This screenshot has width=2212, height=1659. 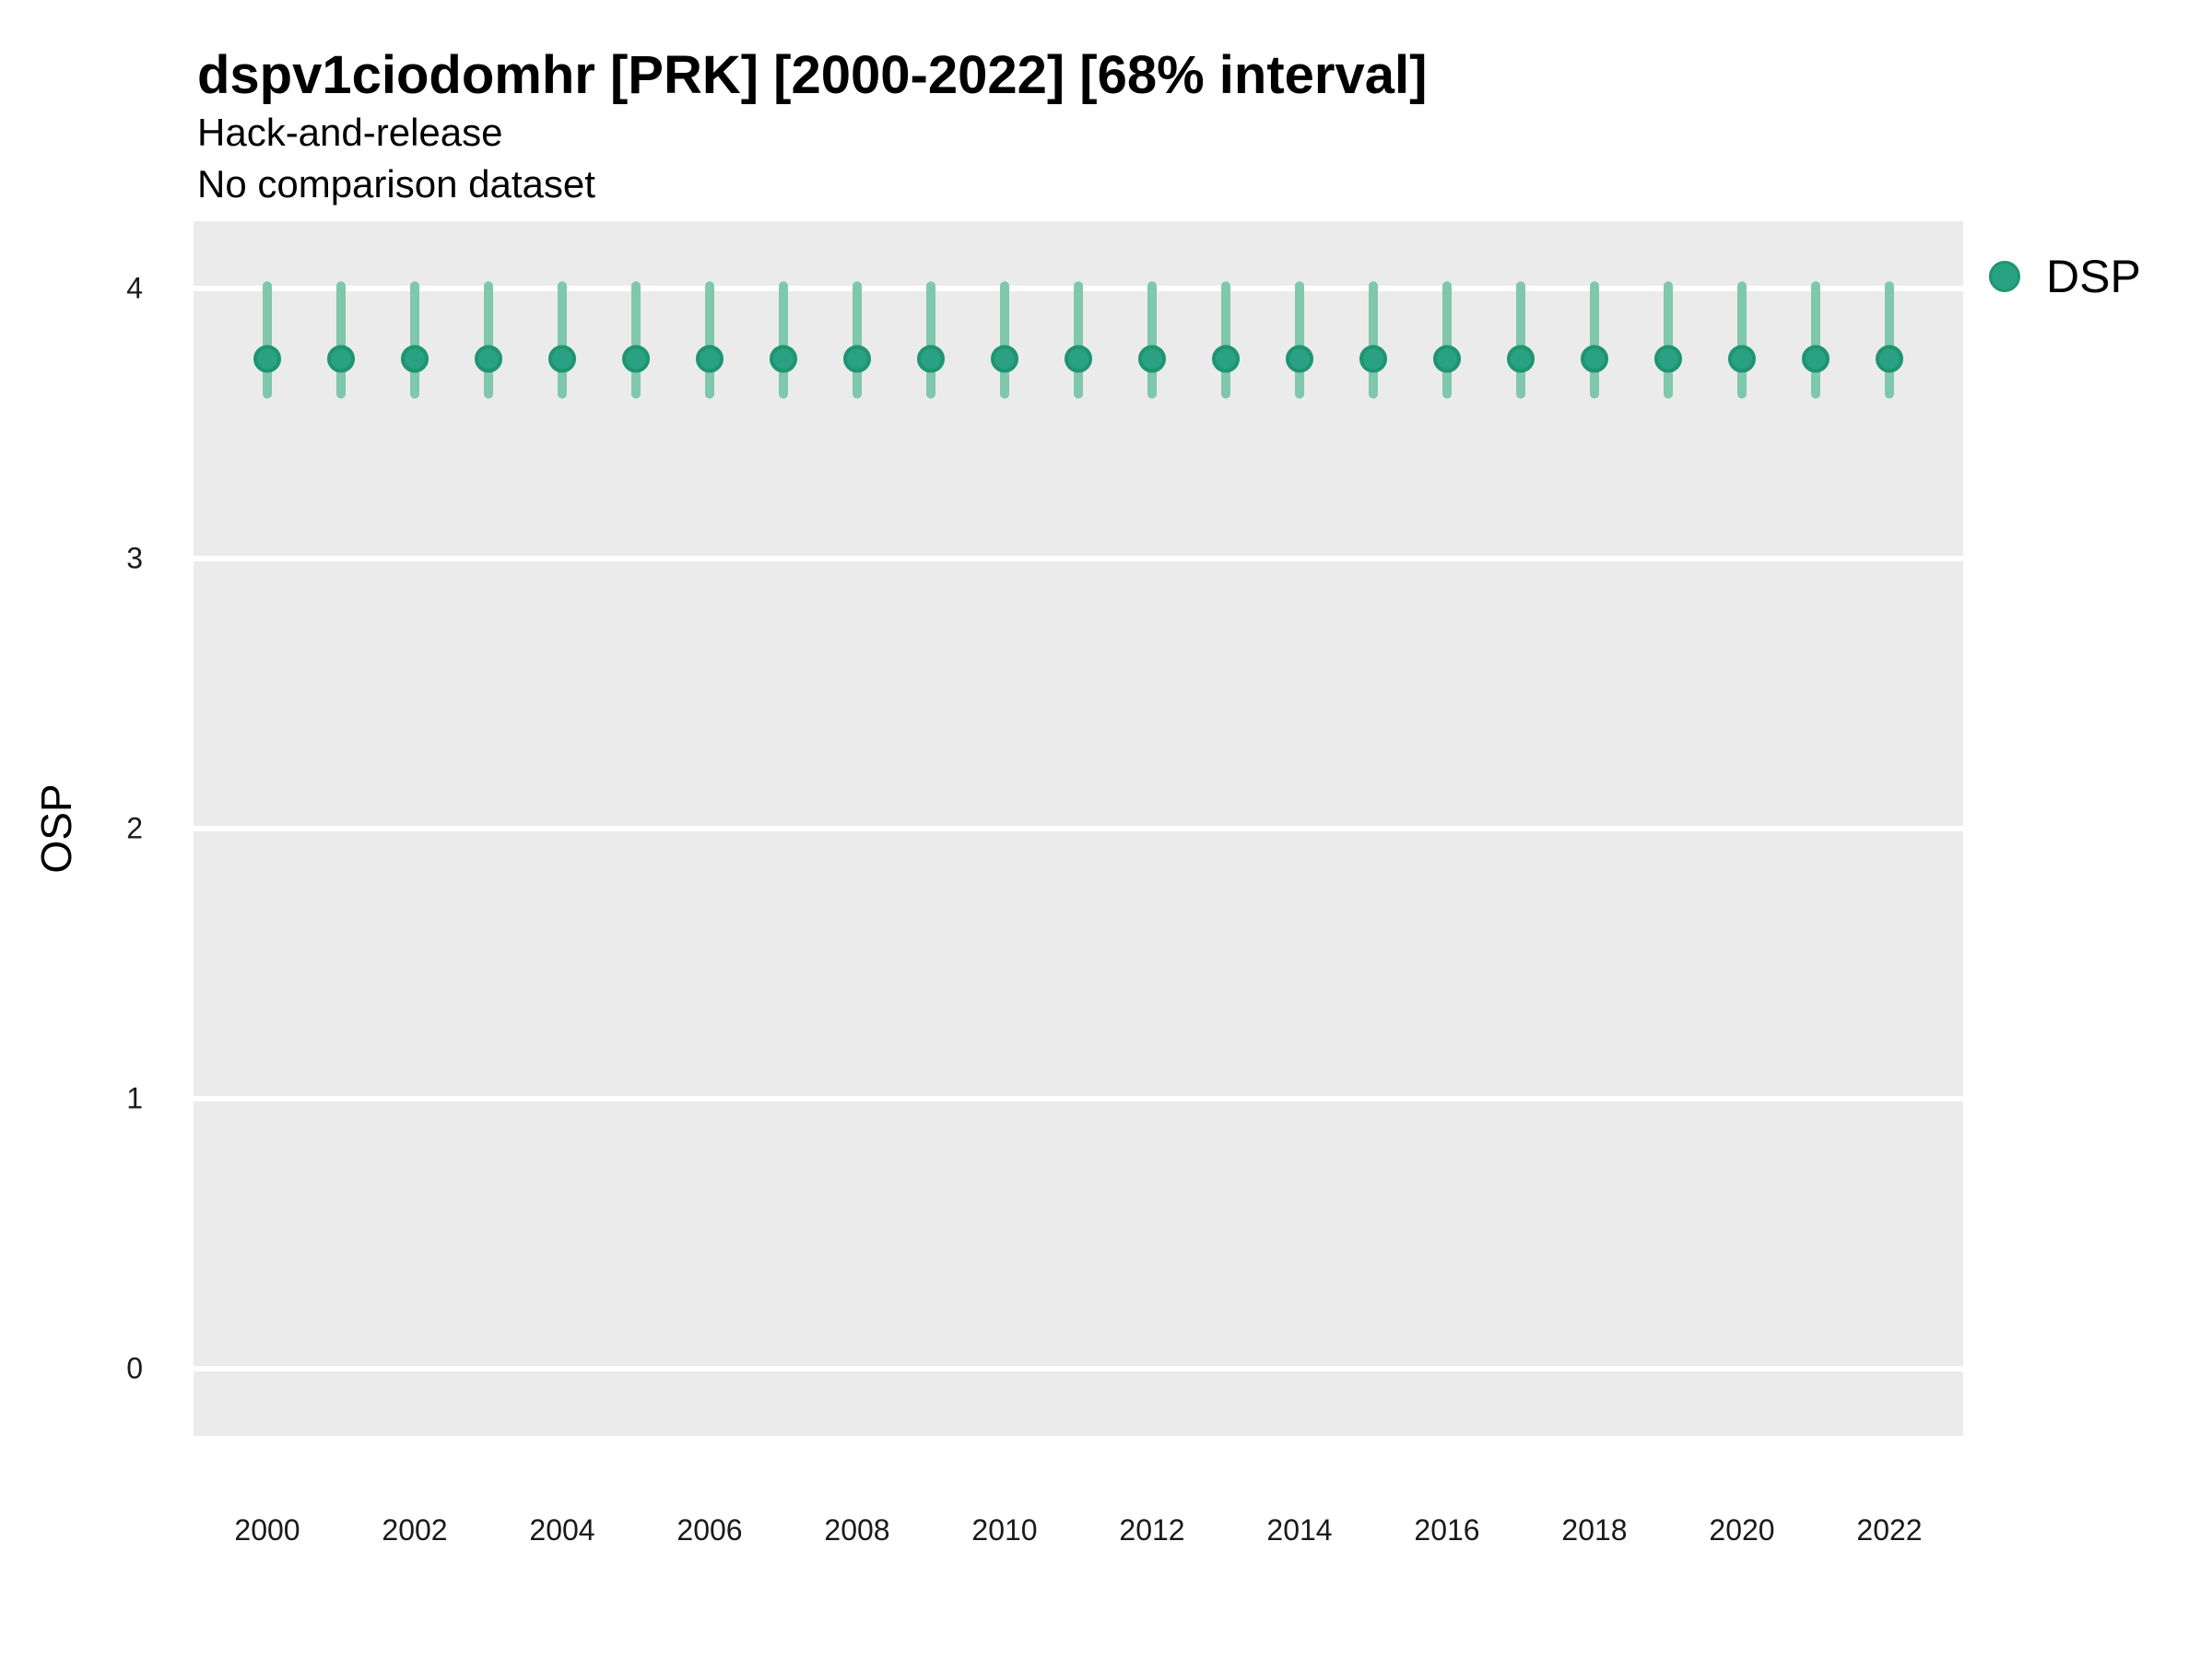 I want to click on x-tick-label: 2016, so click(x=1447, y=1530).